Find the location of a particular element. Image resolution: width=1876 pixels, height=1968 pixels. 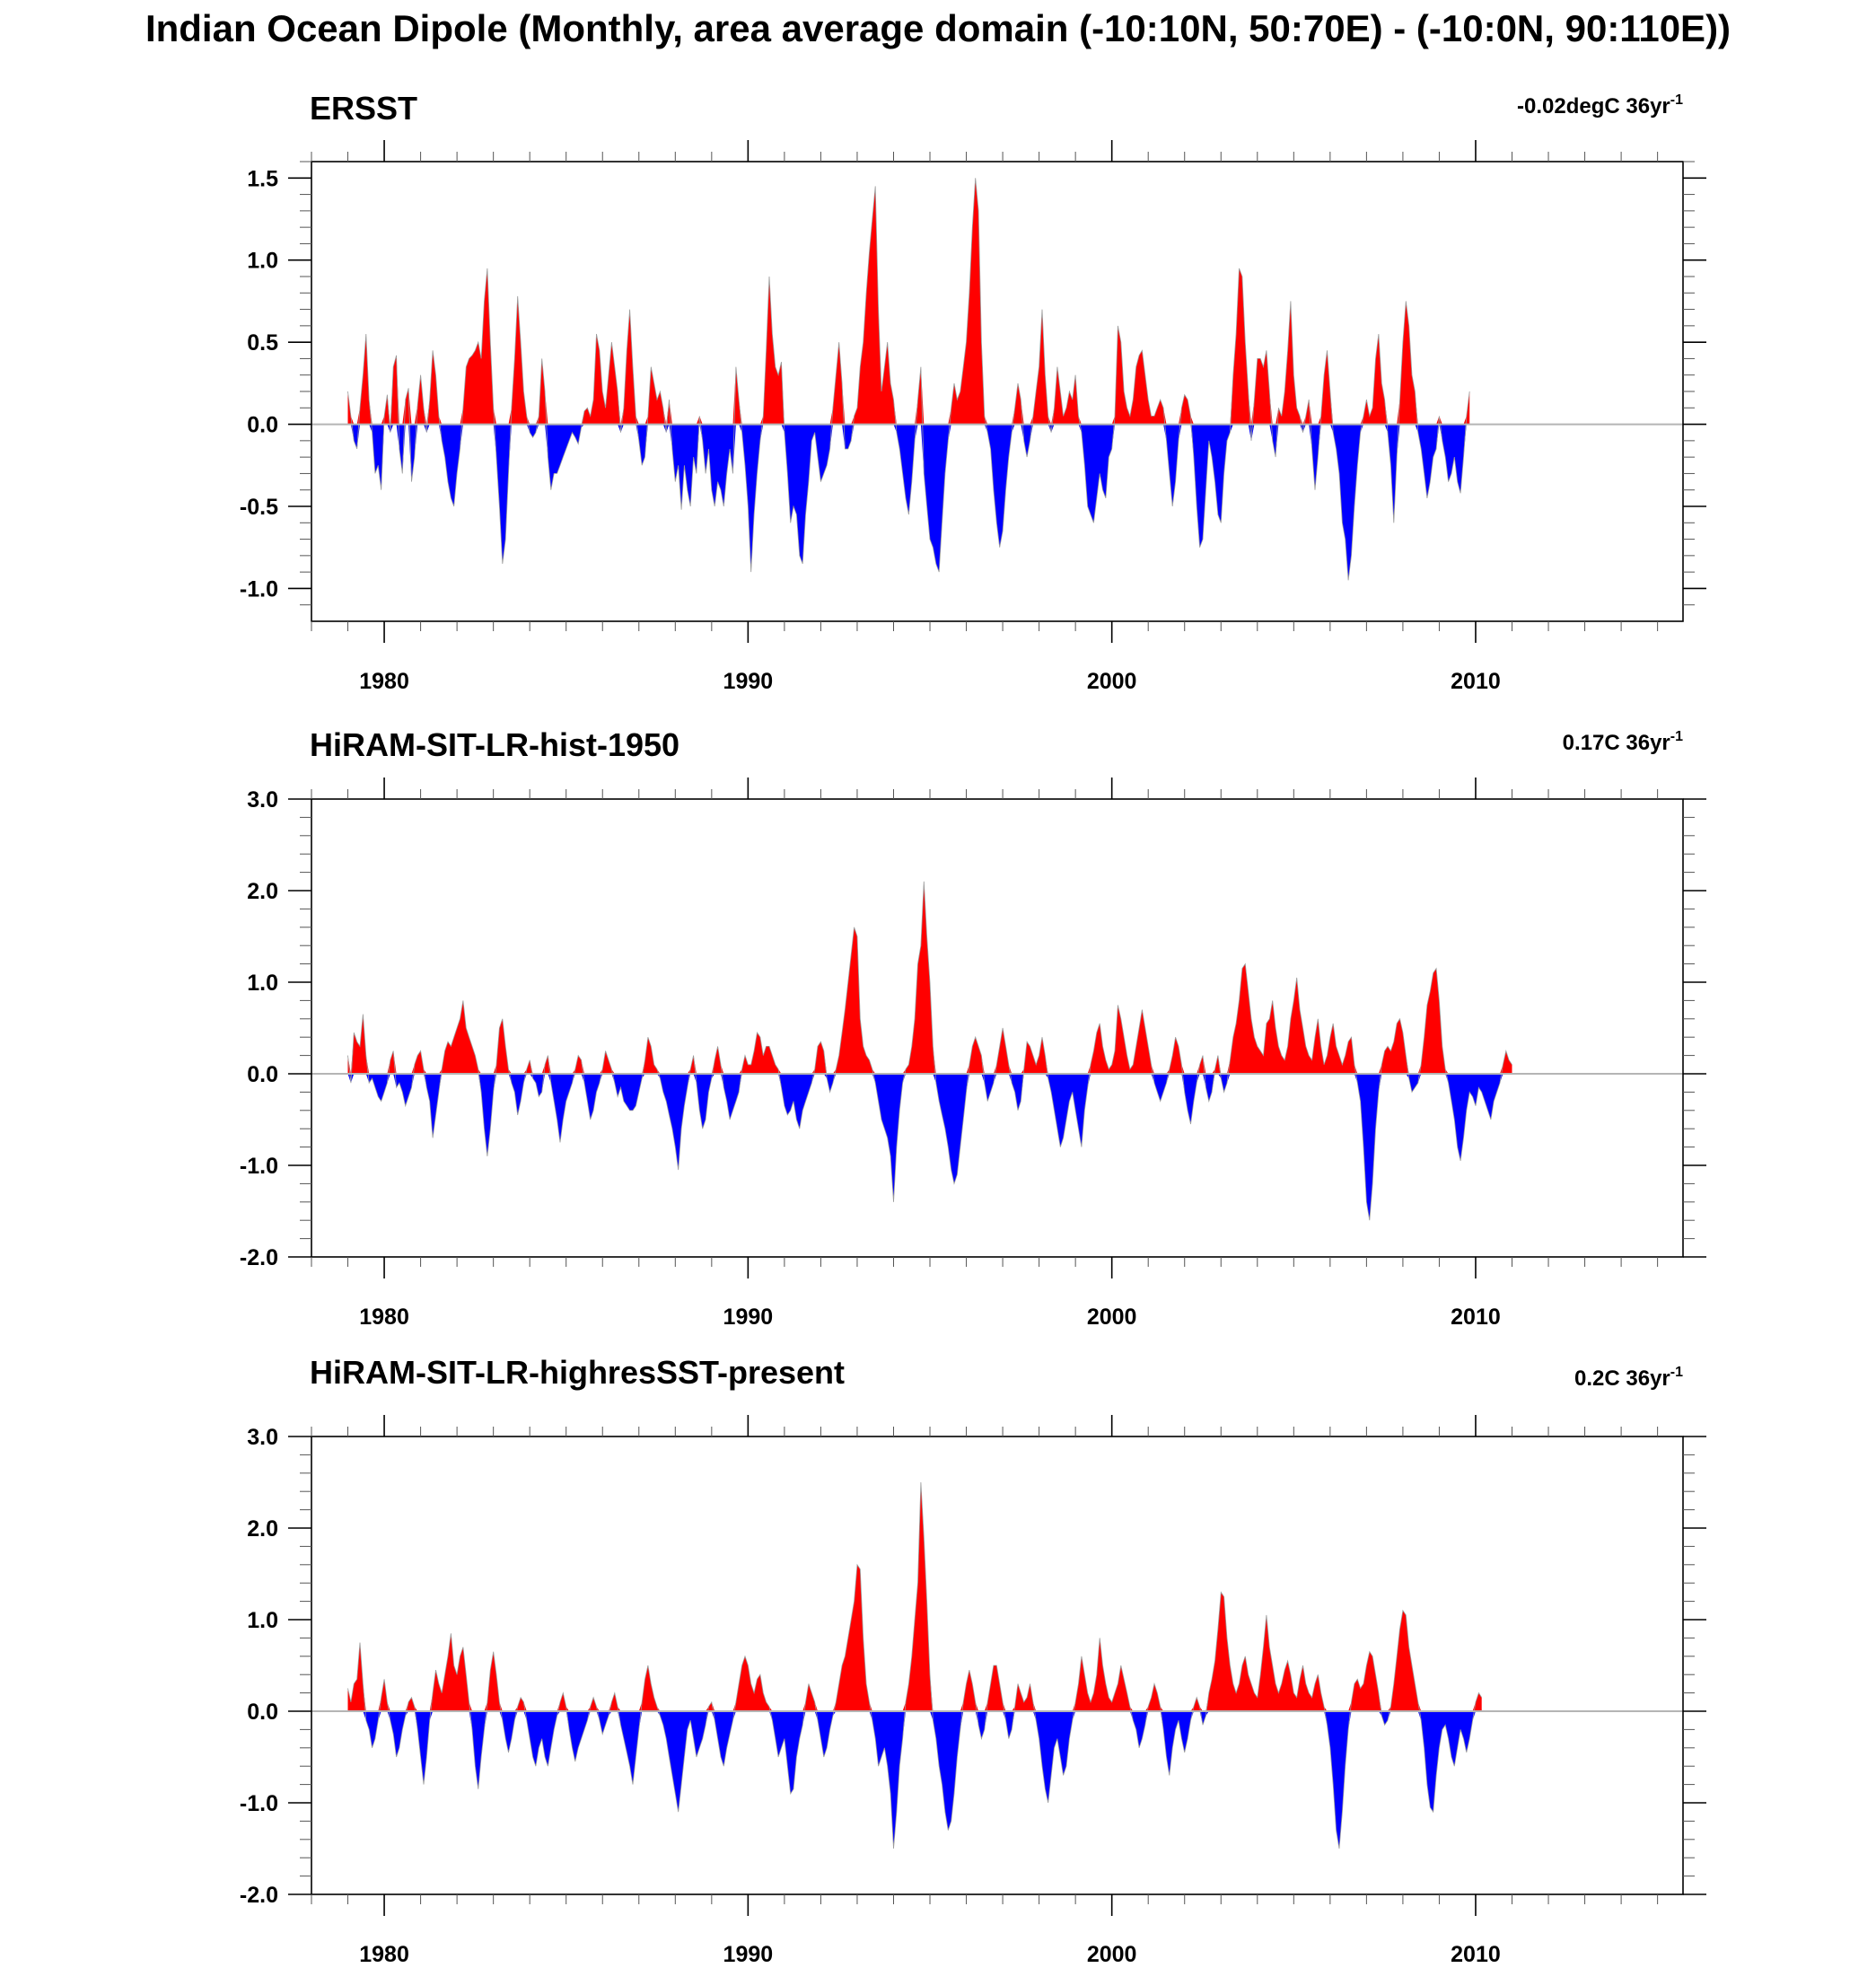

chart-title: HiRAM-SIT-LR-highresSST-present is located at coordinates (577, 1372).